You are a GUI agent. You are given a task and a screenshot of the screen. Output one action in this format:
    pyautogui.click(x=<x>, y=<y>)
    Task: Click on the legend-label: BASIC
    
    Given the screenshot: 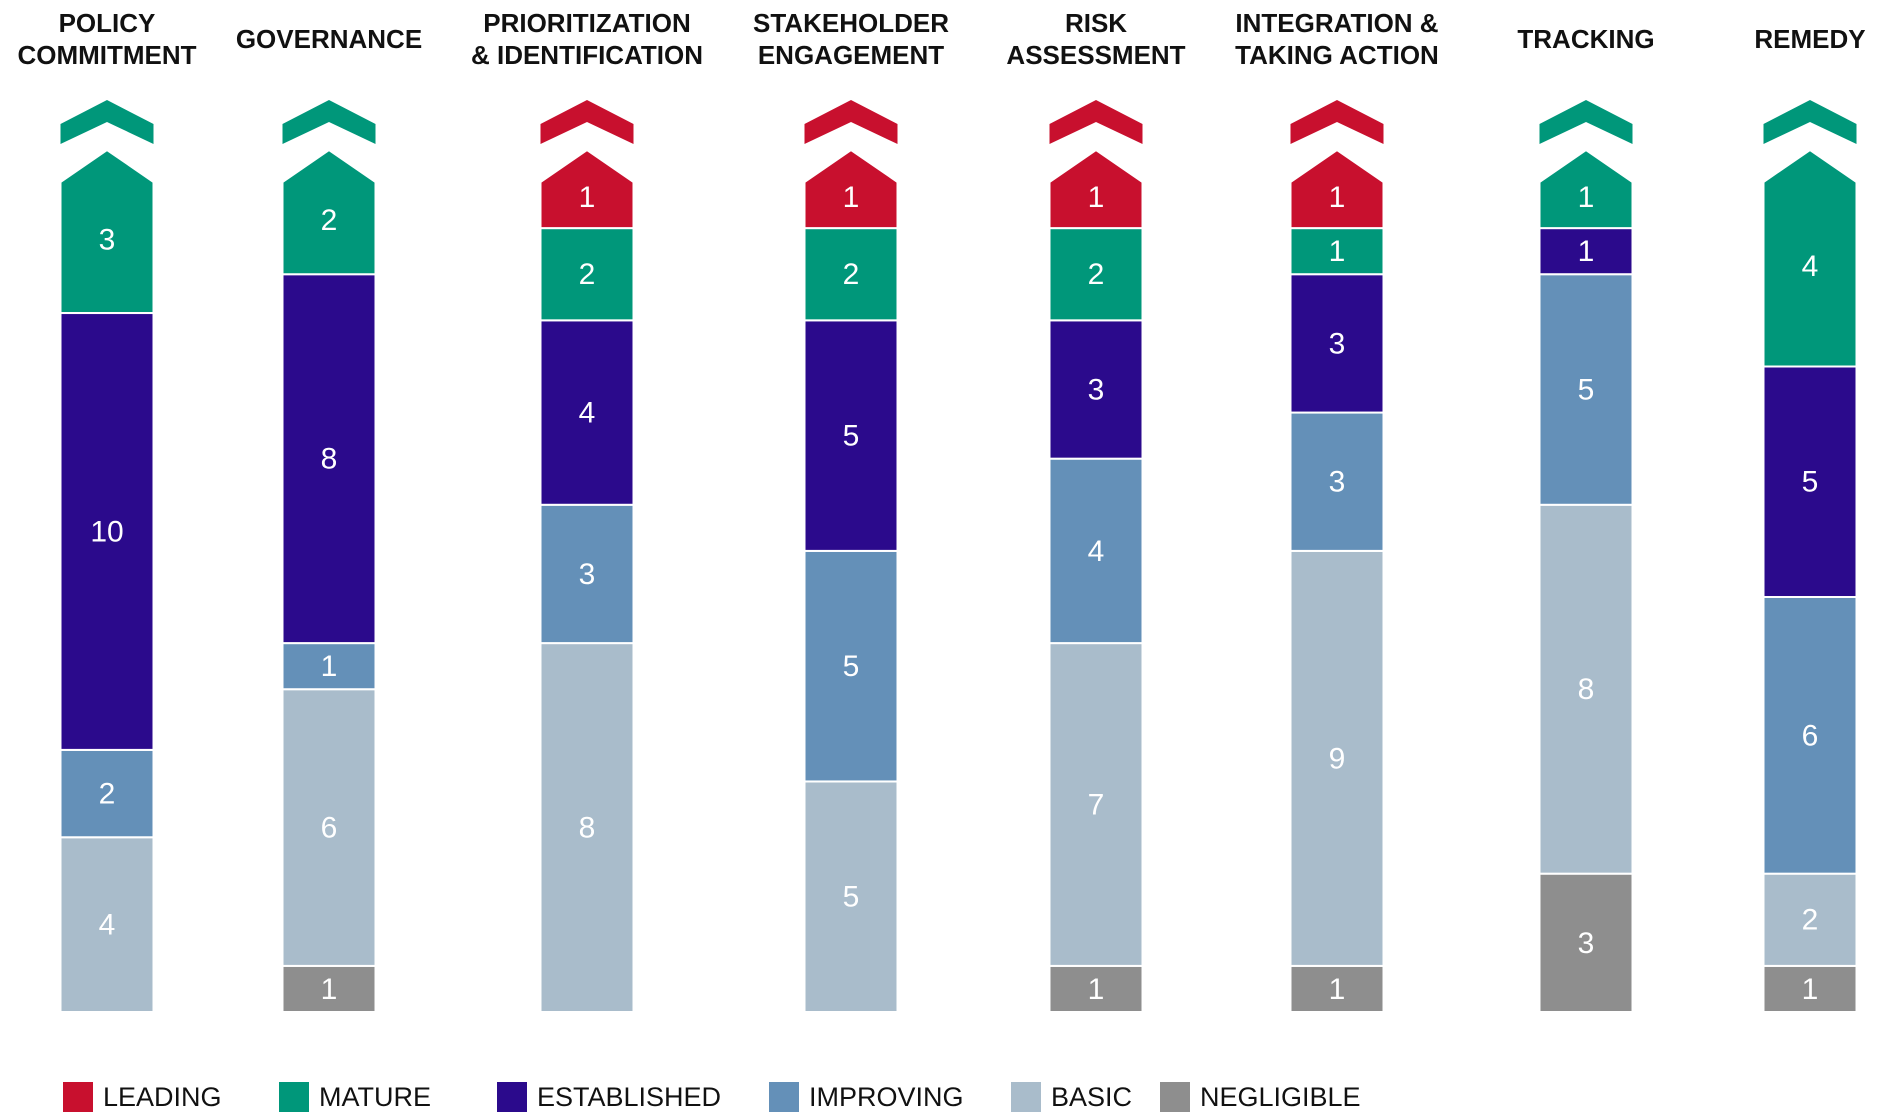 What is the action you would take?
    pyautogui.click(x=1091, y=1097)
    